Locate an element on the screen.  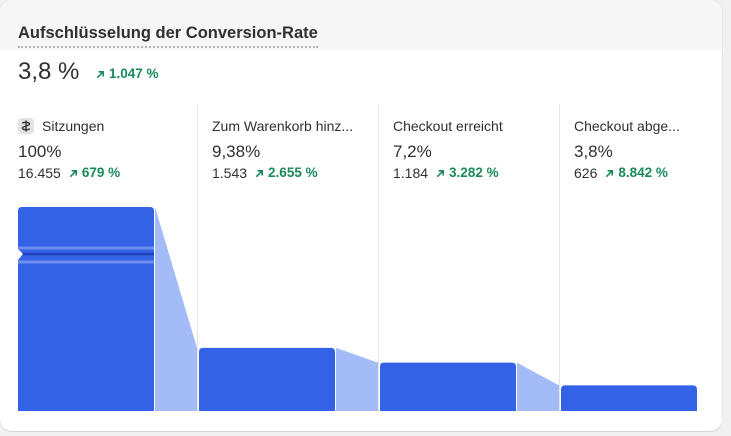
step-count: 1.543 is located at coordinates (230, 173).